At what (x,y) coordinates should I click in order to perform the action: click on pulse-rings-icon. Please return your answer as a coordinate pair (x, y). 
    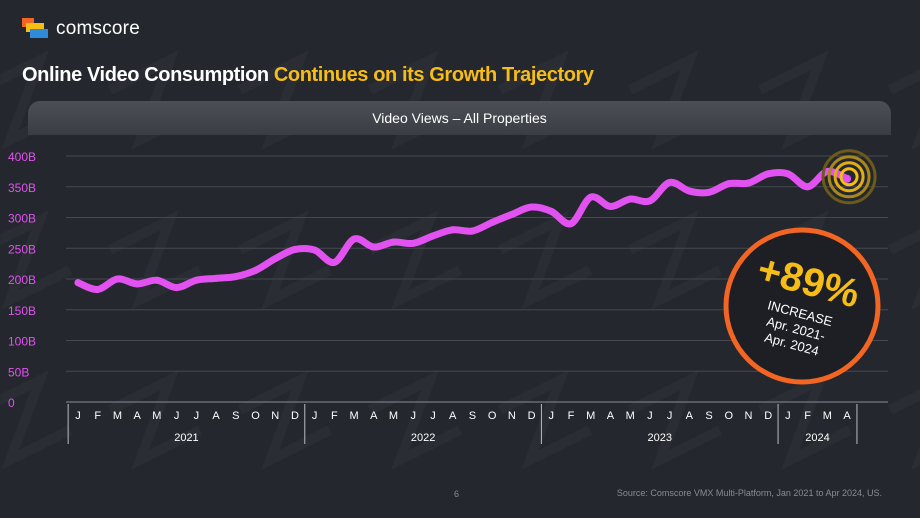
    Looking at the image, I should click on (849, 177).